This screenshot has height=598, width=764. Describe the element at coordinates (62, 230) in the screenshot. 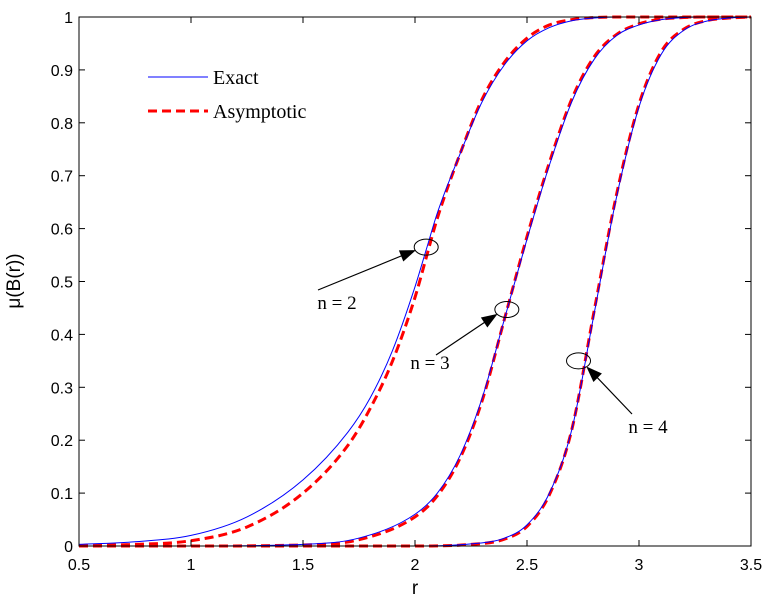

I see `y-tick-label: 0.6` at that location.